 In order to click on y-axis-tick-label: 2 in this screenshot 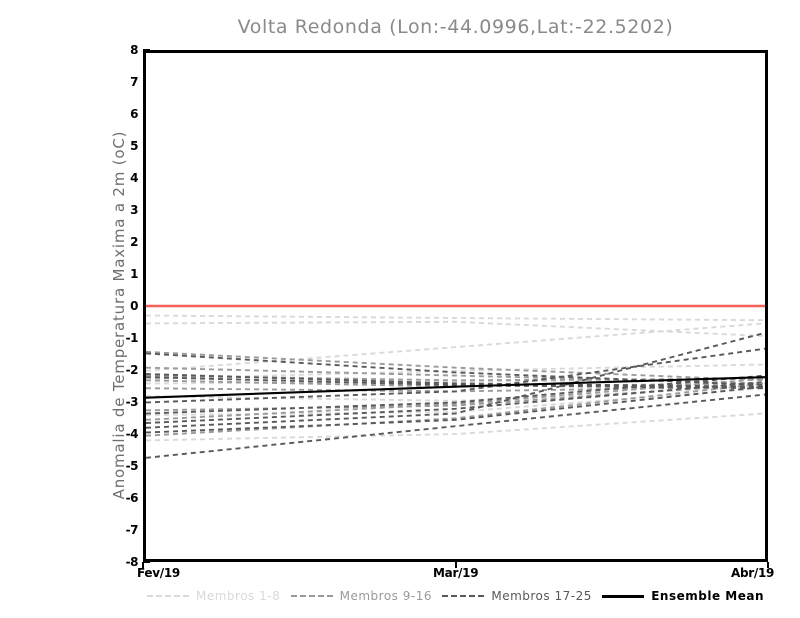, I will do `click(134, 242)`.